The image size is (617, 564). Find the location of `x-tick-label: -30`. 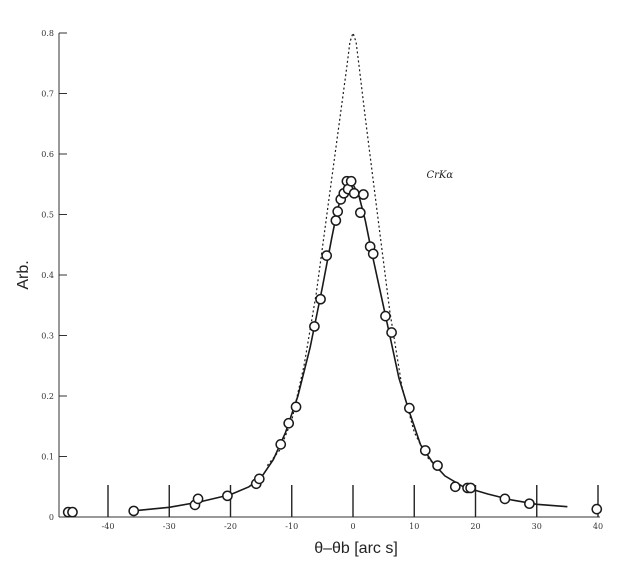

x-tick-label: -30 is located at coordinates (169, 526).